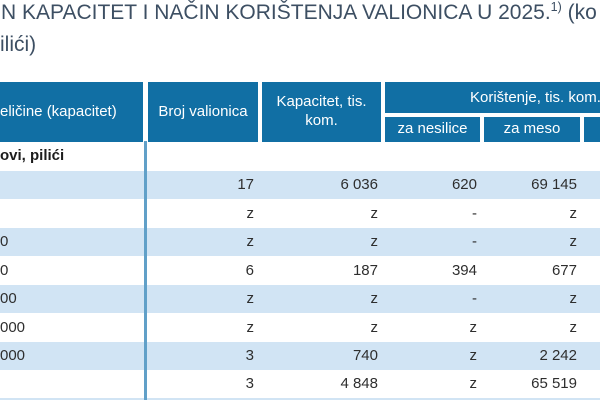  What do you see at coordinates (245, 184) in the screenshot?
I see `cell-count: 17` at bounding box center [245, 184].